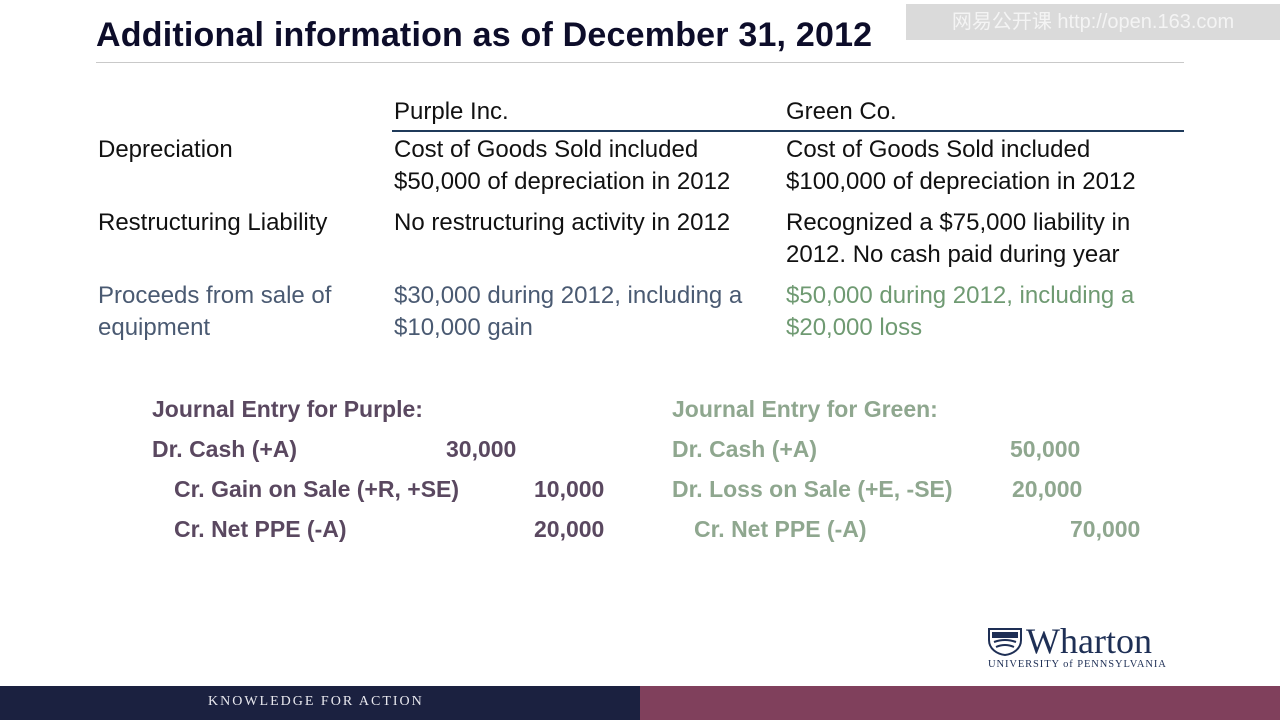 The height and width of the screenshot is (720, 1280). What do you see at coordinates (316, 701) in the screenshot?
I see `footer-tagline: KNOWLEDGE FOR ACTION` at bounding box center [316, 701].